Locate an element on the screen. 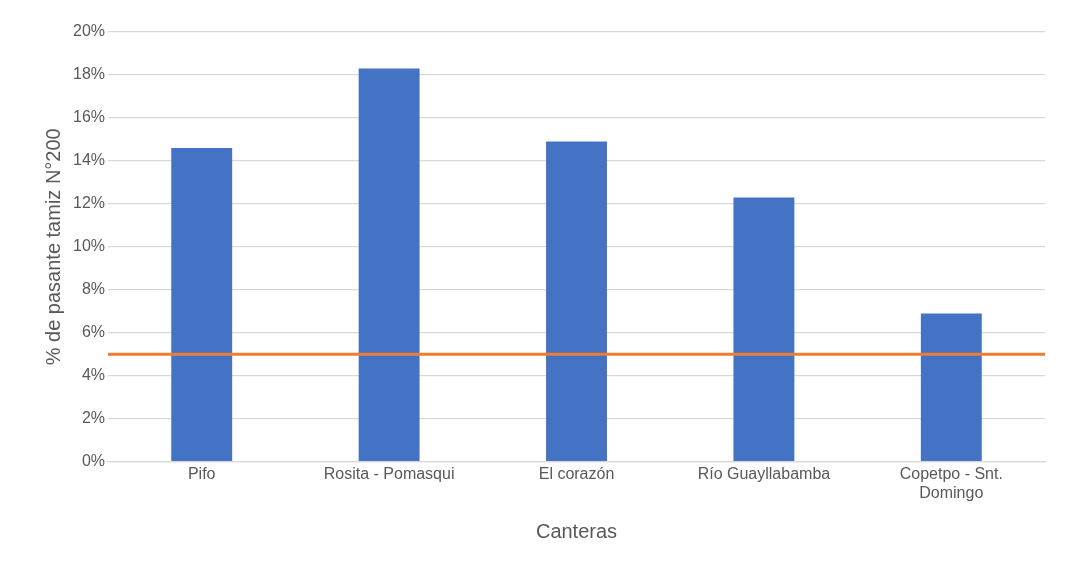  x-tick-label: Pifo is located at coordinates (201, 473).